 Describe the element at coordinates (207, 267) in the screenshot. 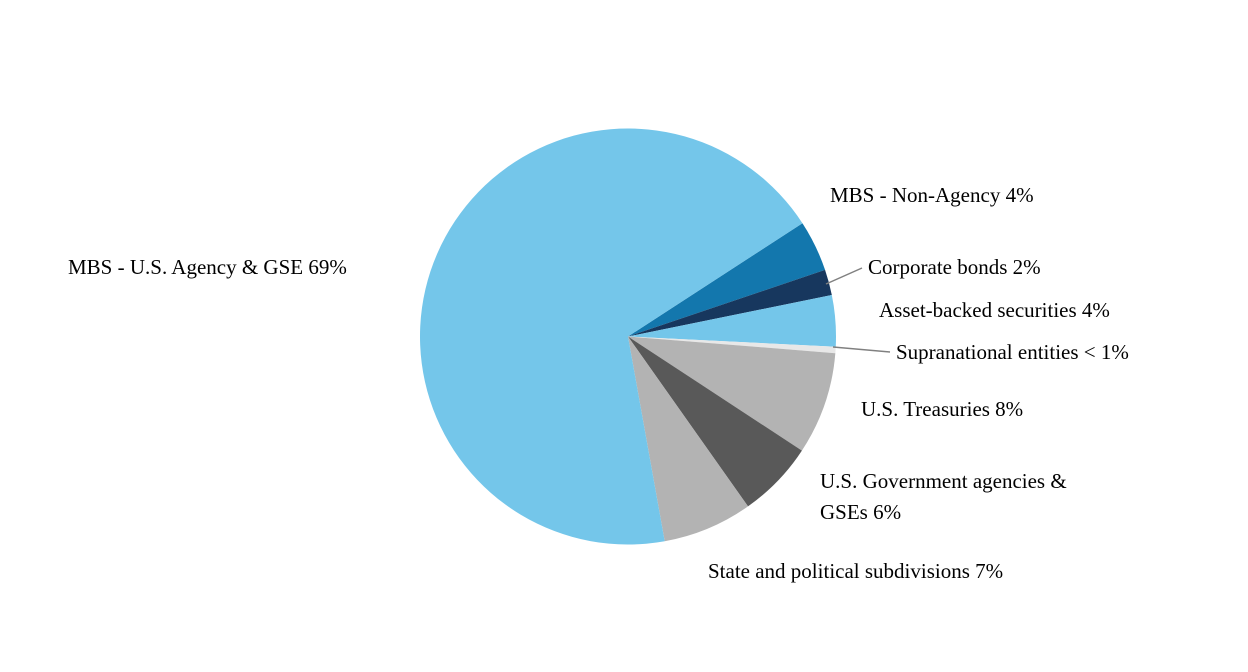

I see `slice-label-mbs-us-agency: MBS - U.S. Agency & GSE 69%` at that location.